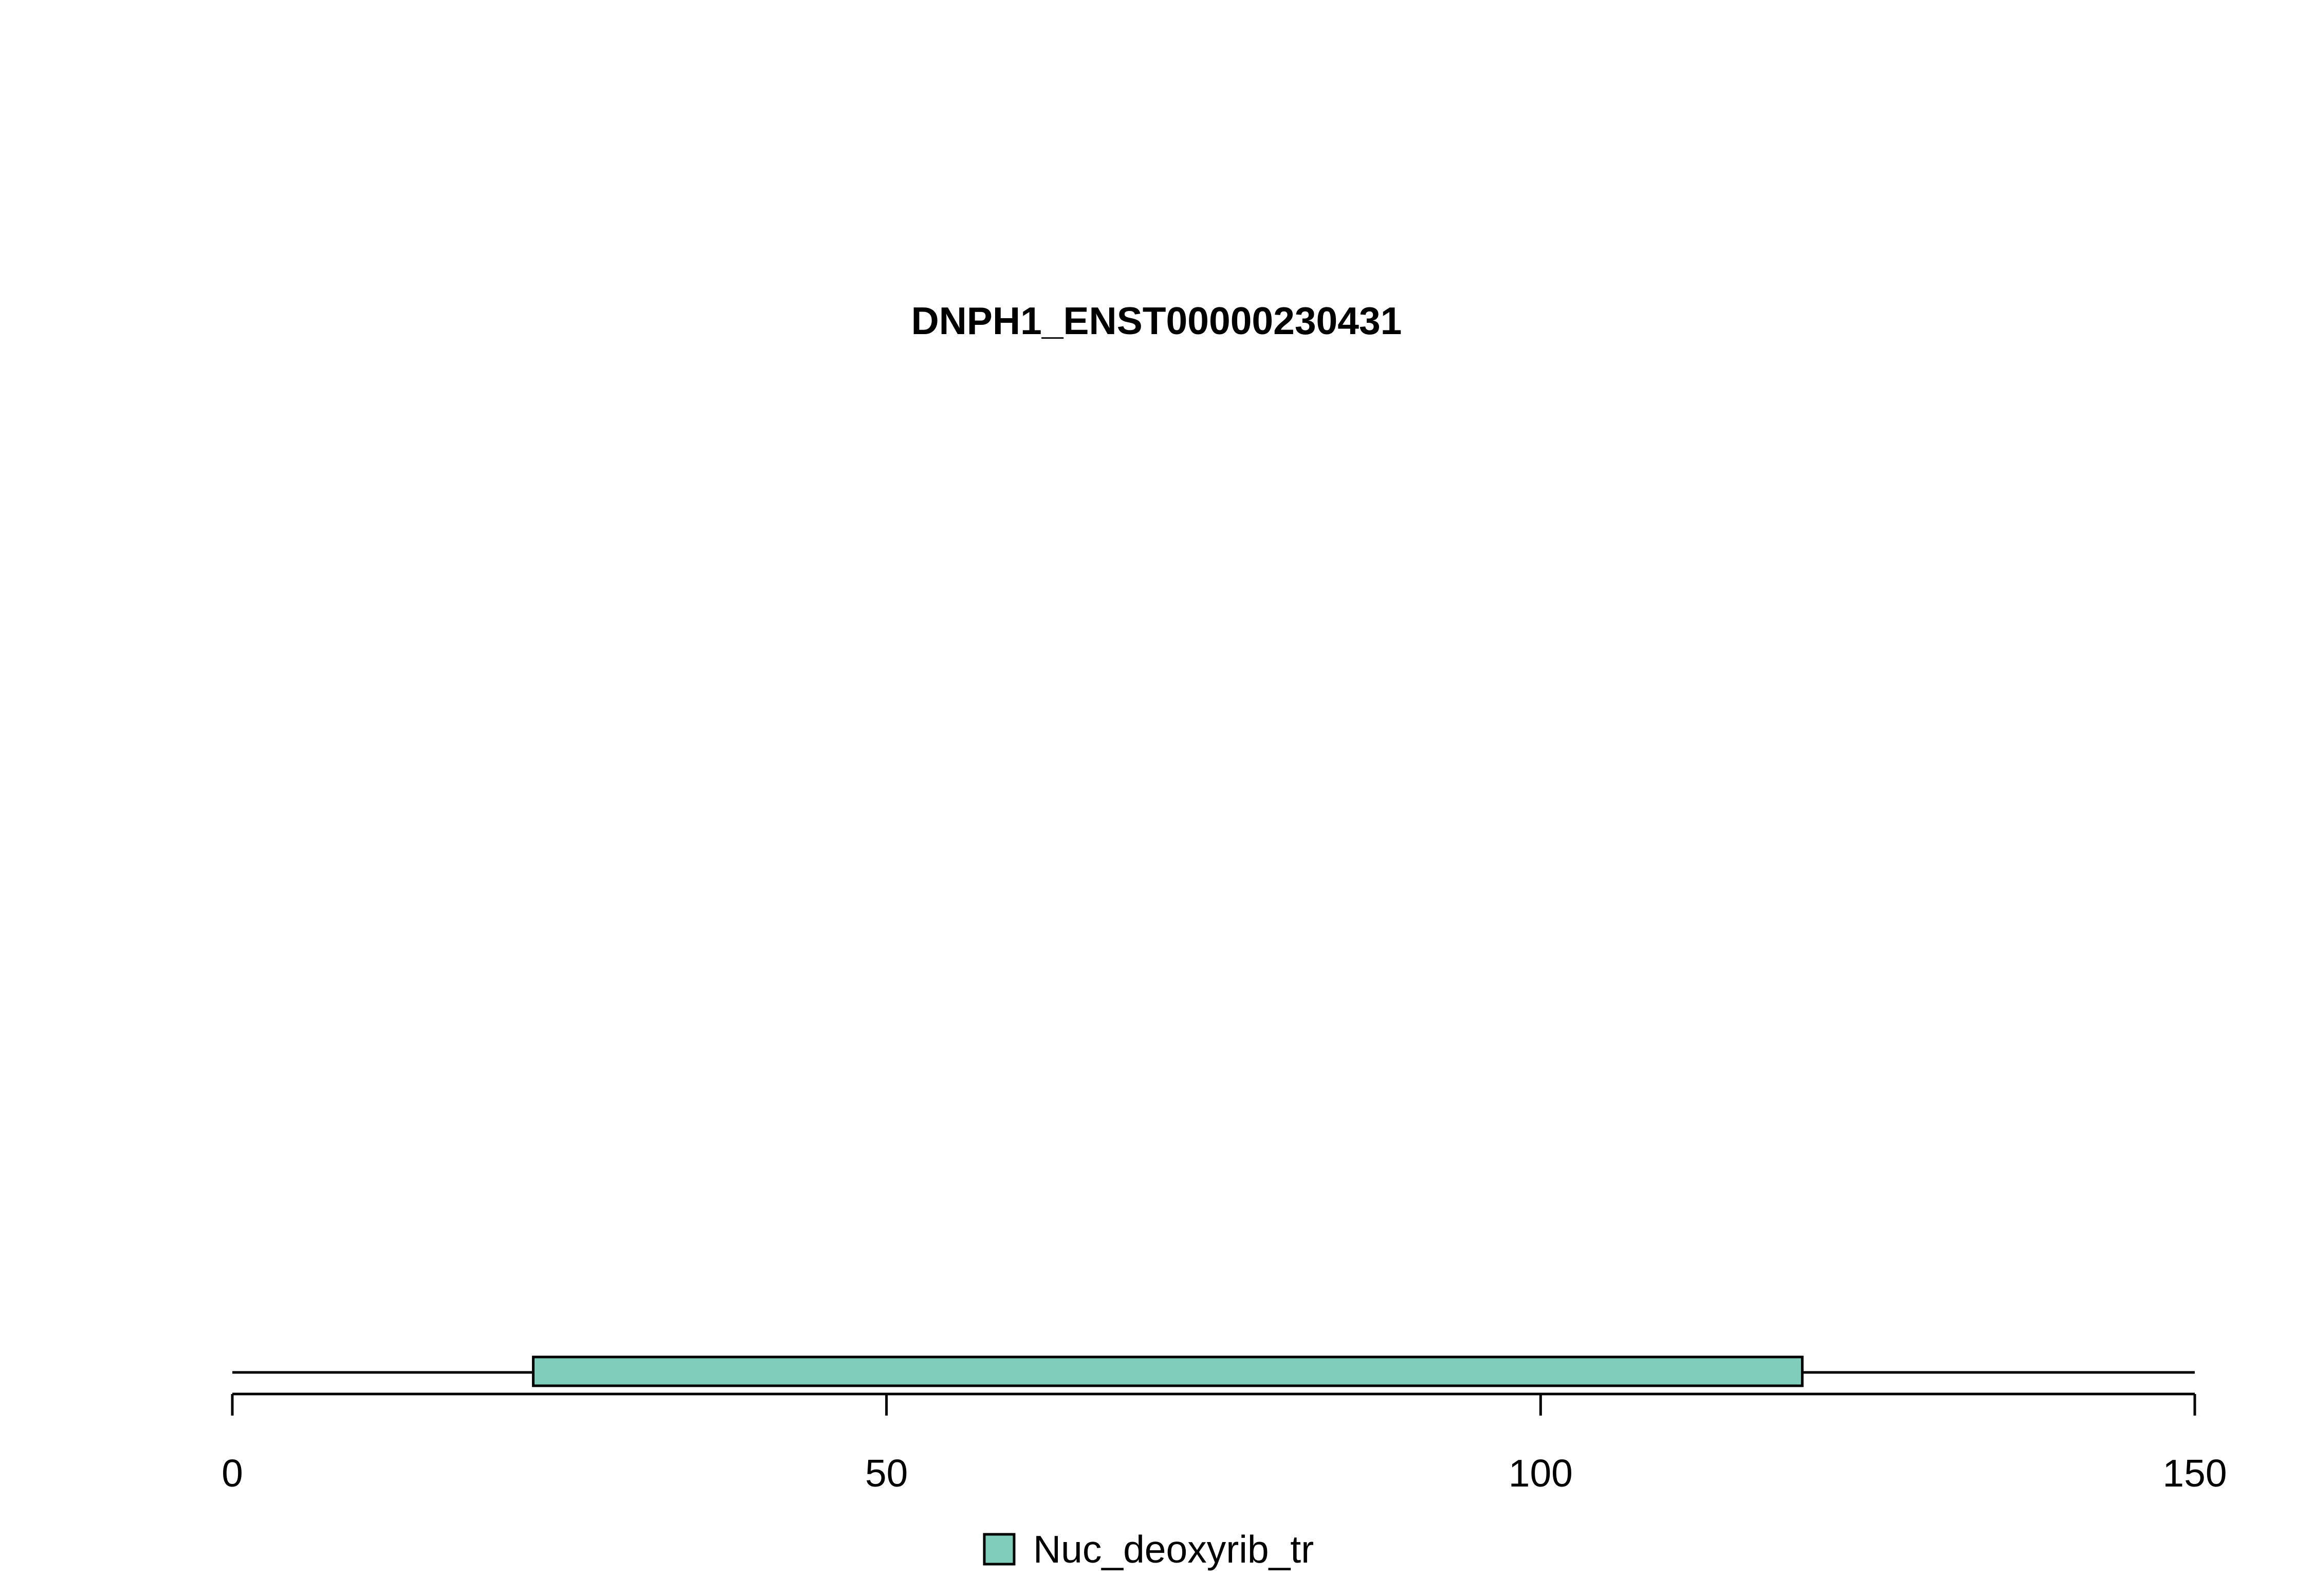 Image resolution: width=2313 pixels, height=1596 pixels. I want to click on domain-nuc-deoxyrib-tr, so click(1167, 1371).